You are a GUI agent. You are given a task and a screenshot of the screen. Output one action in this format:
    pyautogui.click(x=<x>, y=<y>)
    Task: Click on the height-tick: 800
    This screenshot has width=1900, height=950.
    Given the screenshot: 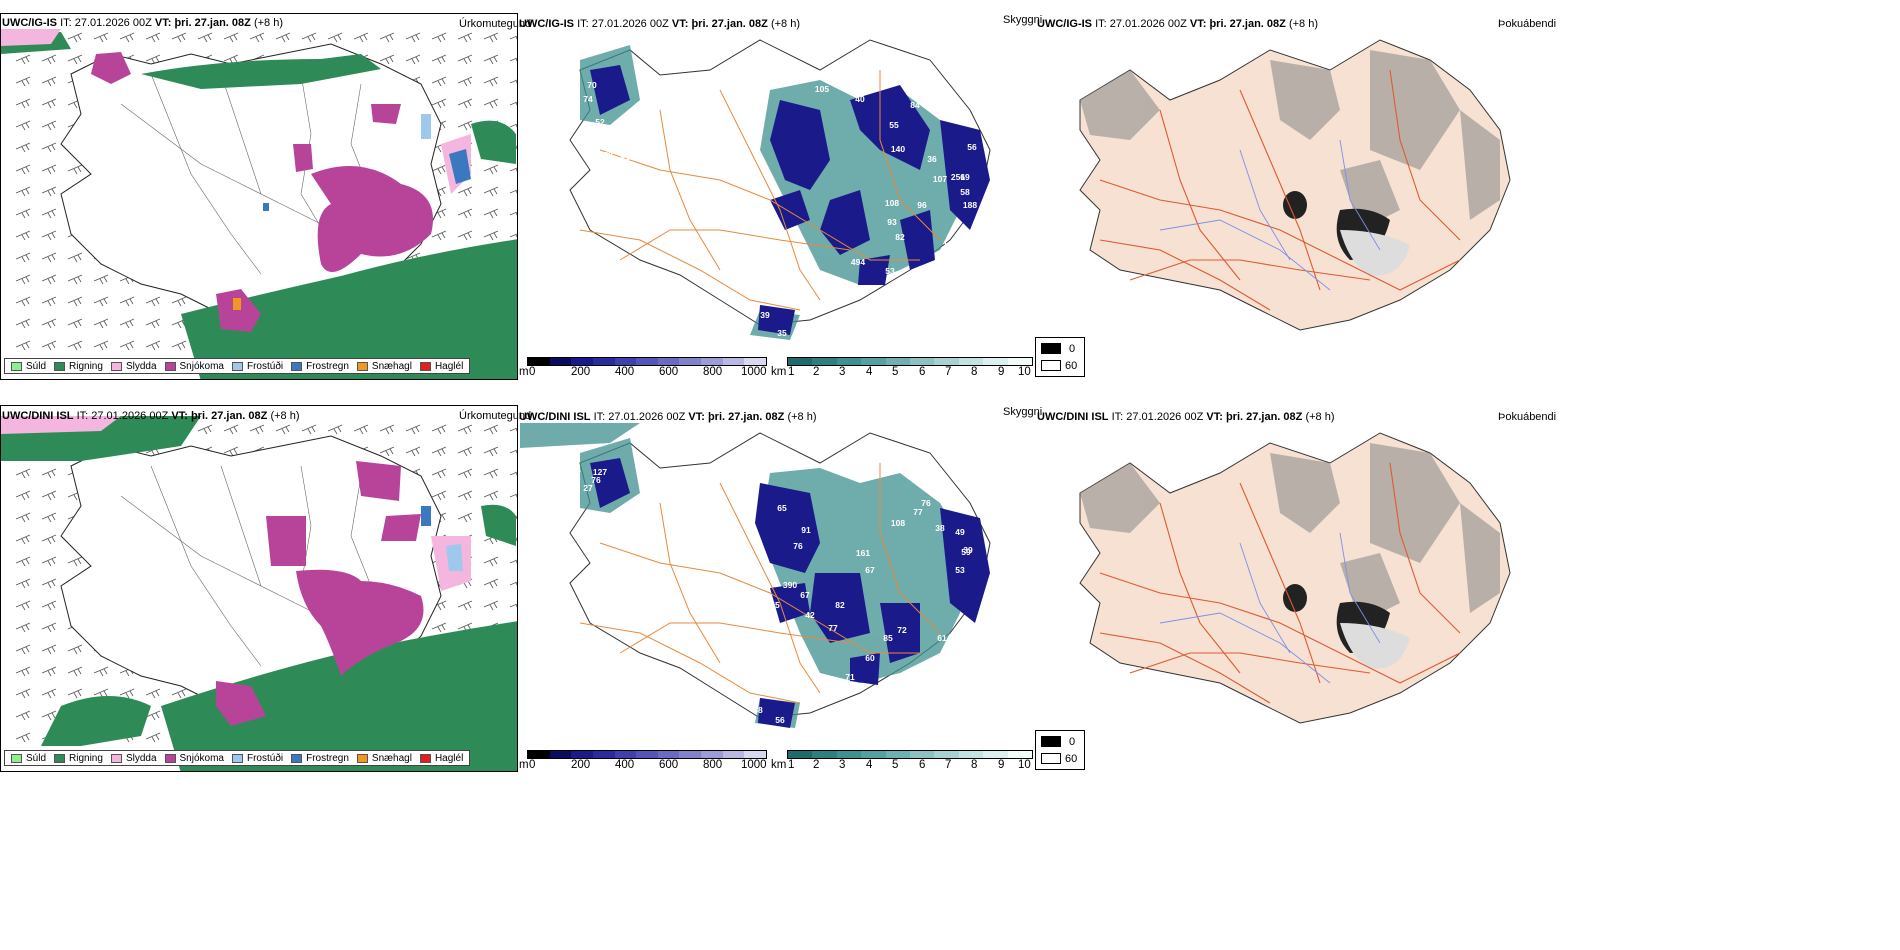 What is the action you would take?
    pyautogui.click(x=713, y=765)
    